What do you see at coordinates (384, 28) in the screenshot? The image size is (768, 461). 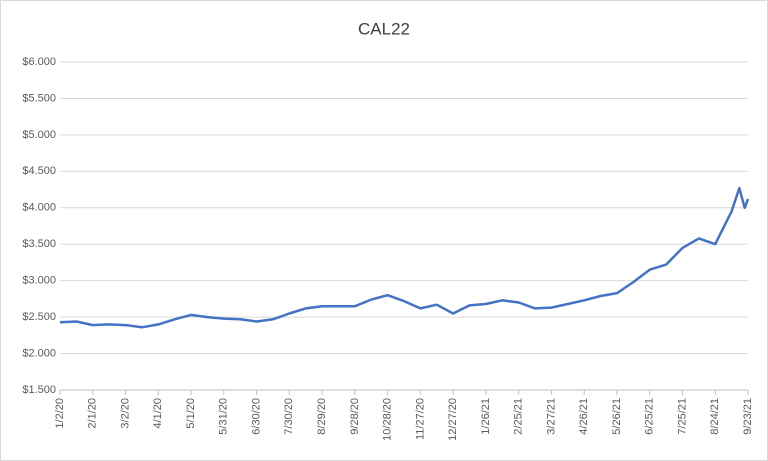 I see `chart-title: CAL22` at bounding box center [384, 28].